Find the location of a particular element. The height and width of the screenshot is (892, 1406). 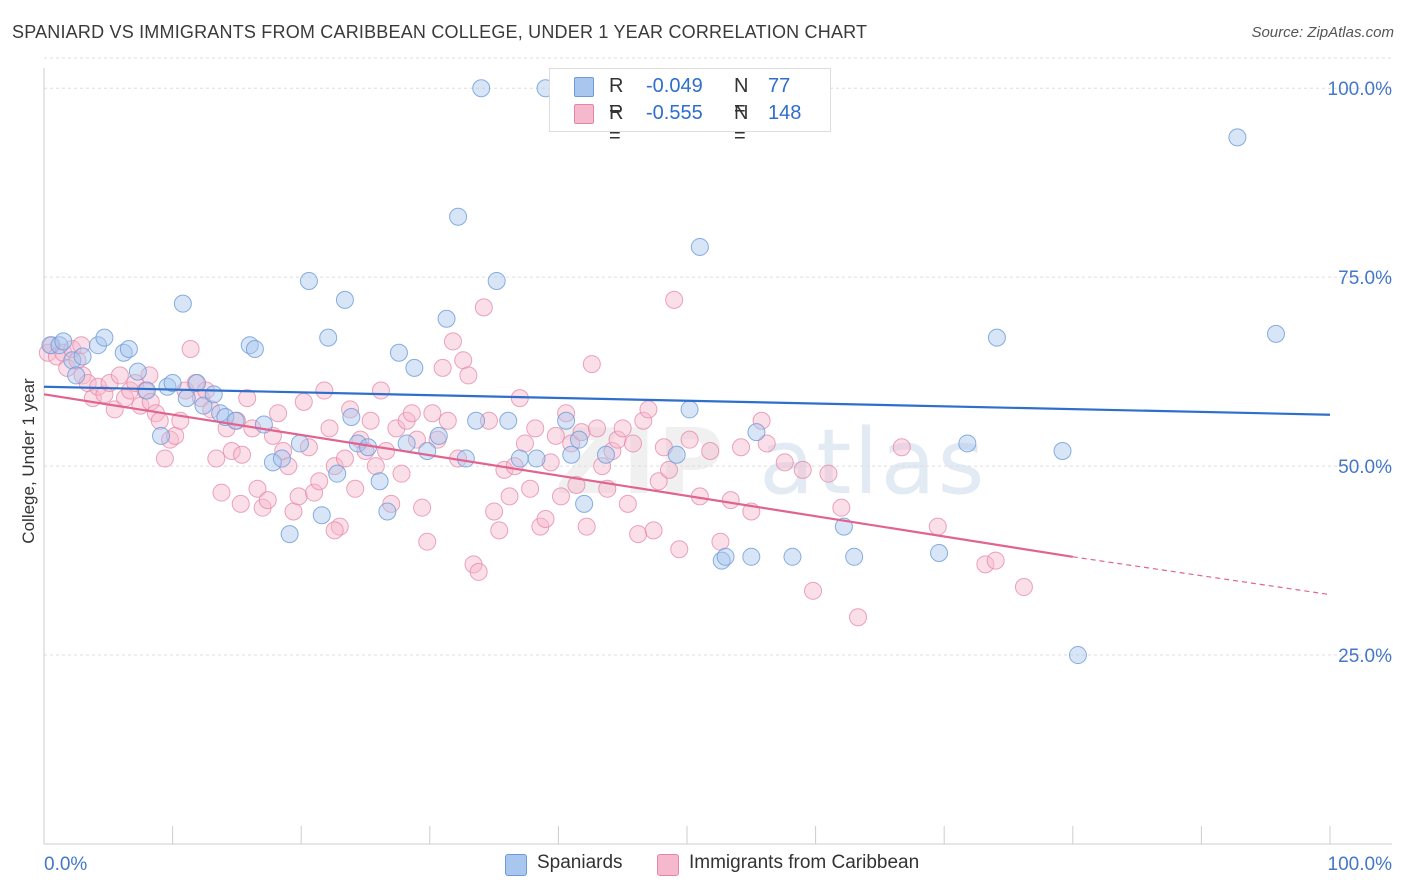

bottom-legend-label-caribbean: Immigrants from Caribbean is located at coordinates (804, 862).